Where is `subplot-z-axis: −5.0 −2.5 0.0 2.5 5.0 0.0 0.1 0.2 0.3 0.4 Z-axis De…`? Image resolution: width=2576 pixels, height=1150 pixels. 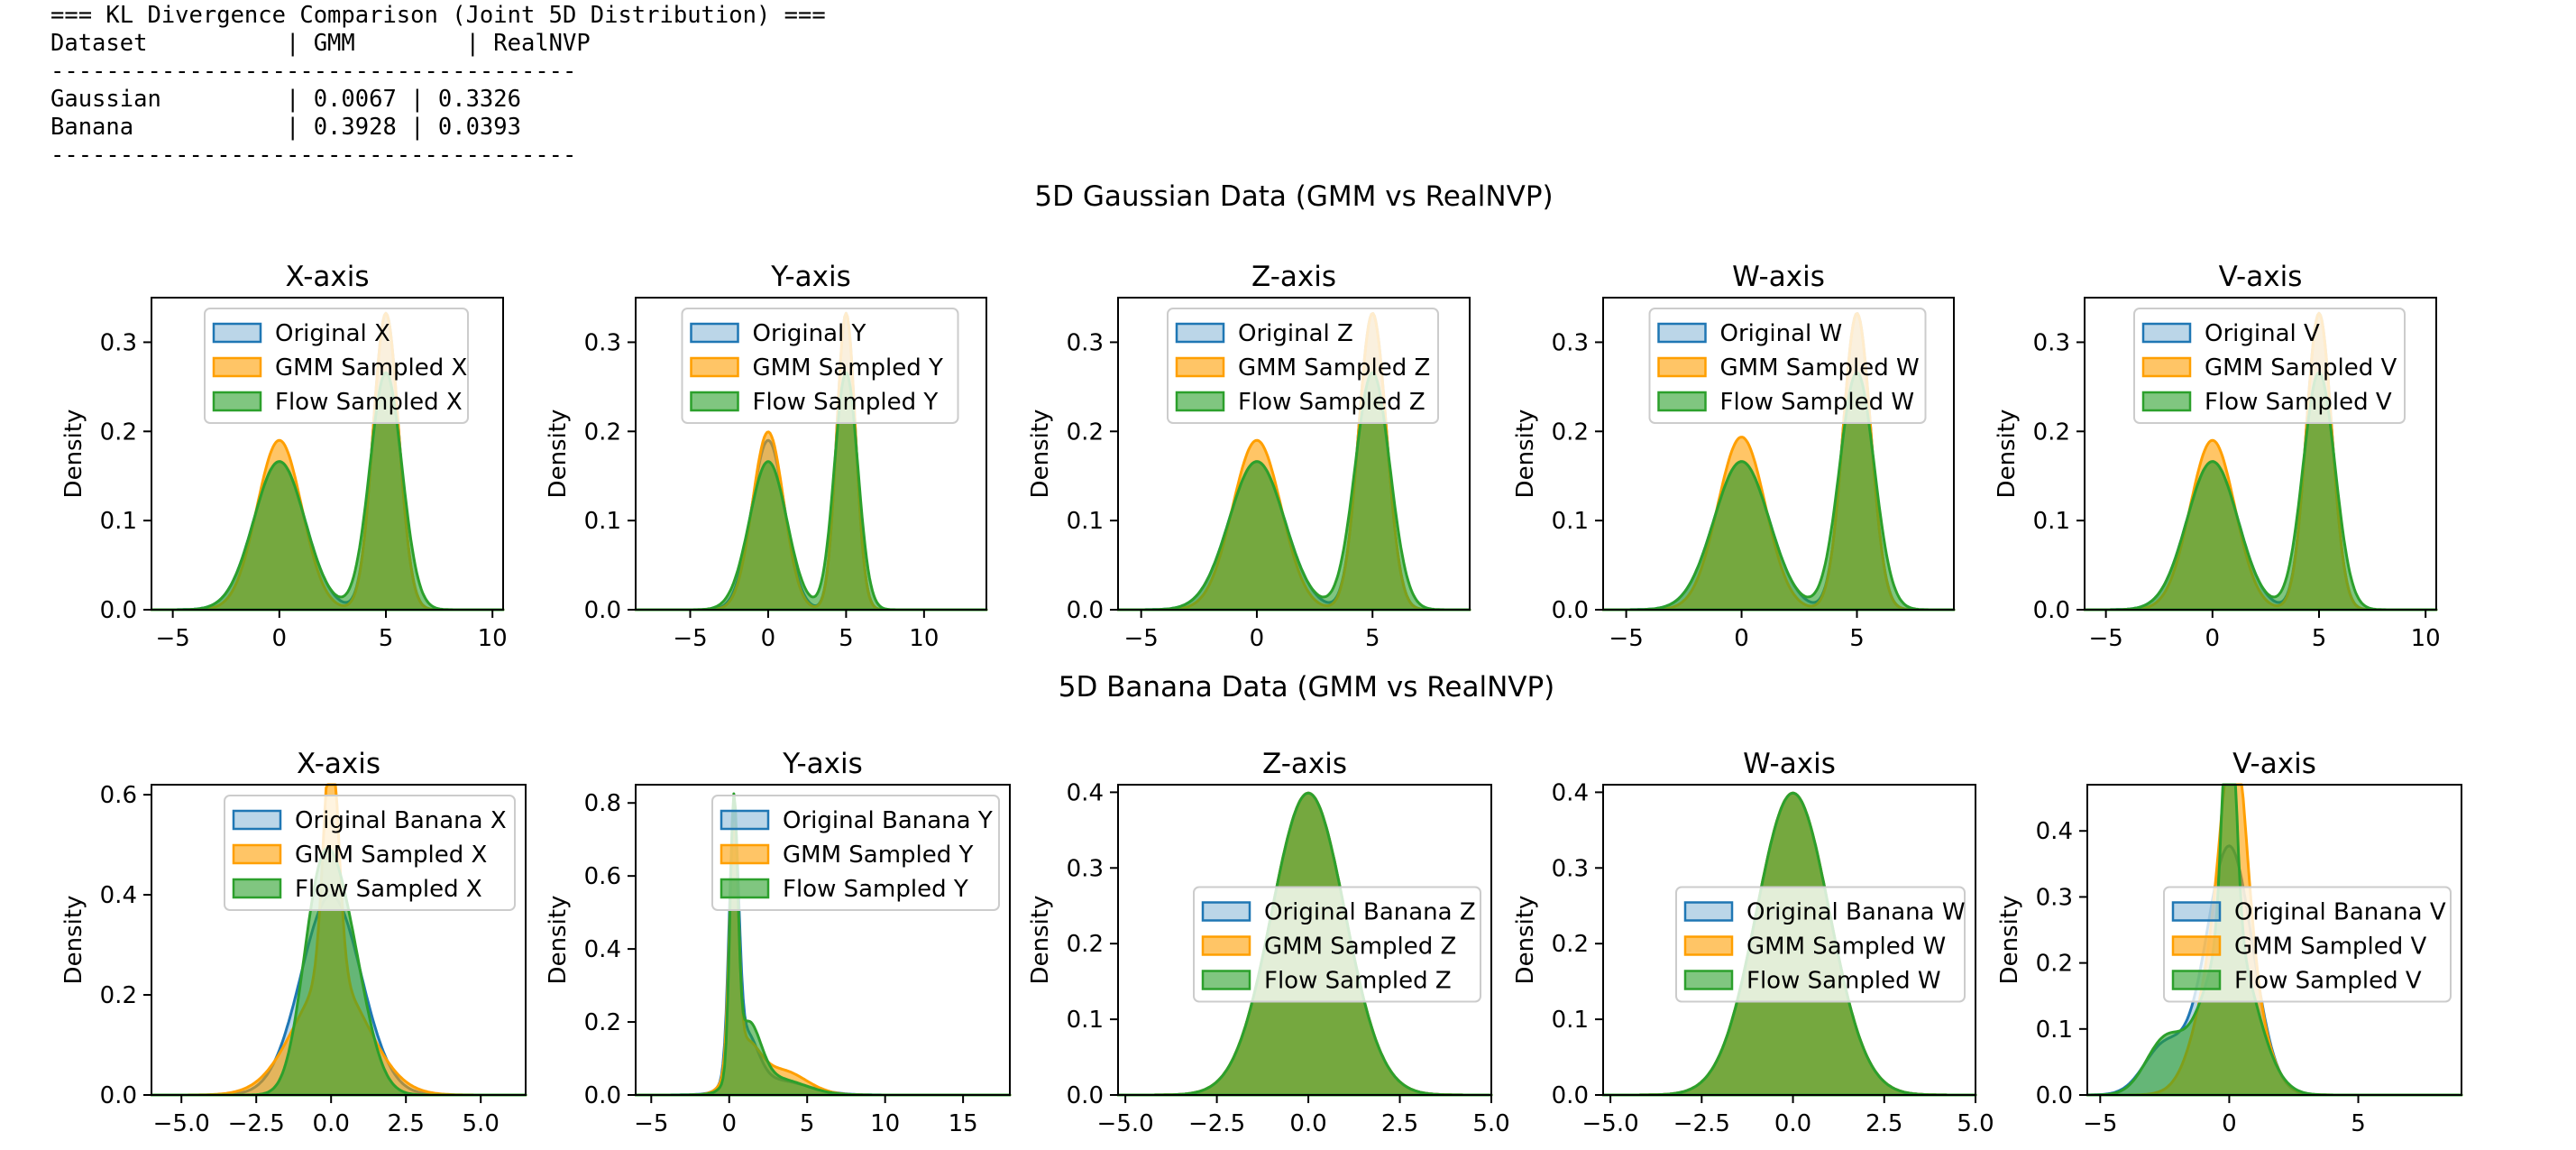 subplot-z-axis: −5.0 −2.5 0.0 2.5 5.0 0.0 0.1 0.2 0.3 0.4 Z-axis De… is located at coordinates (1268, 942).